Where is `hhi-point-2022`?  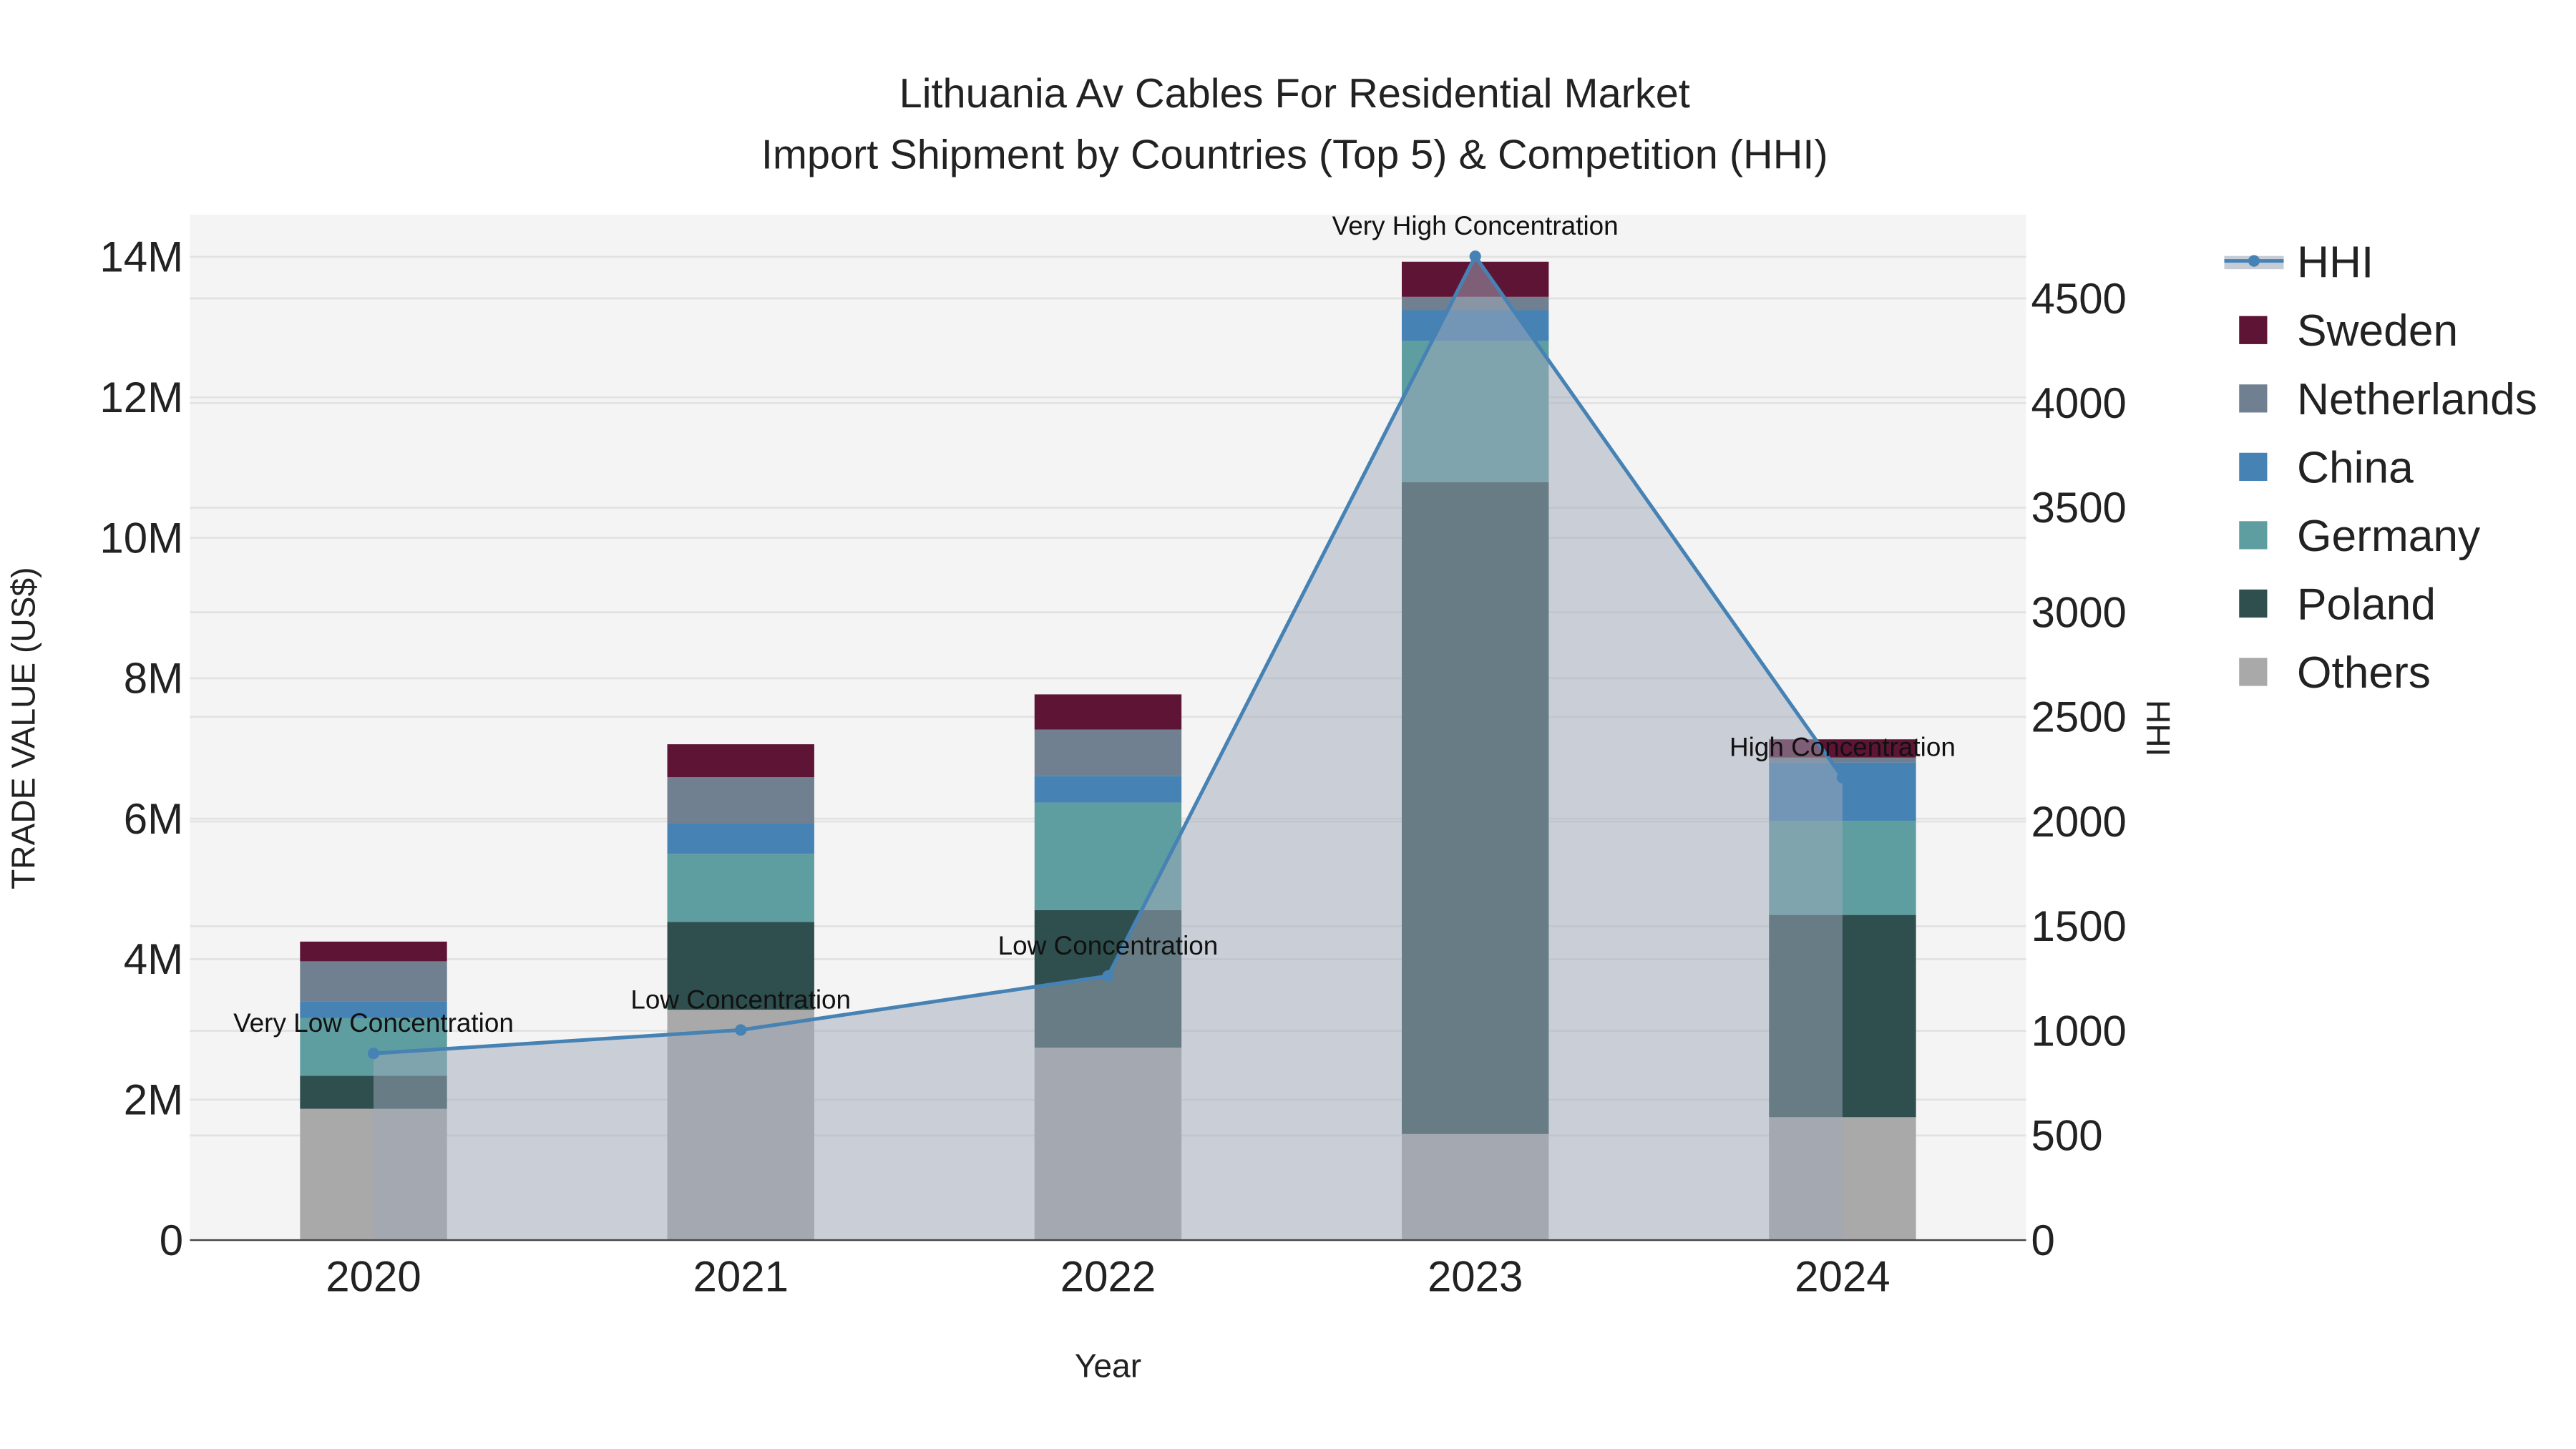
hhi-point-2022 is located at coordinates (1108, 976).